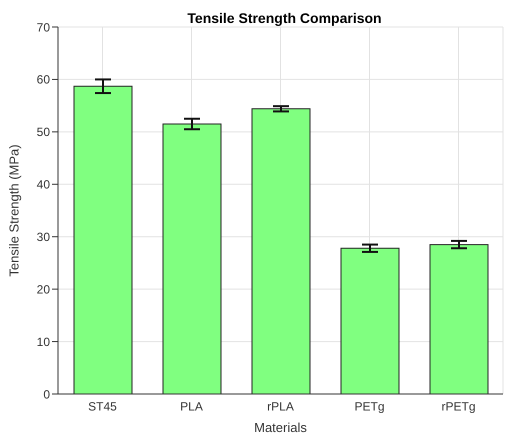  Describe the element at coordinates (369, 407) in the screenshot. I see `x-tick-label: PETg` at that location.